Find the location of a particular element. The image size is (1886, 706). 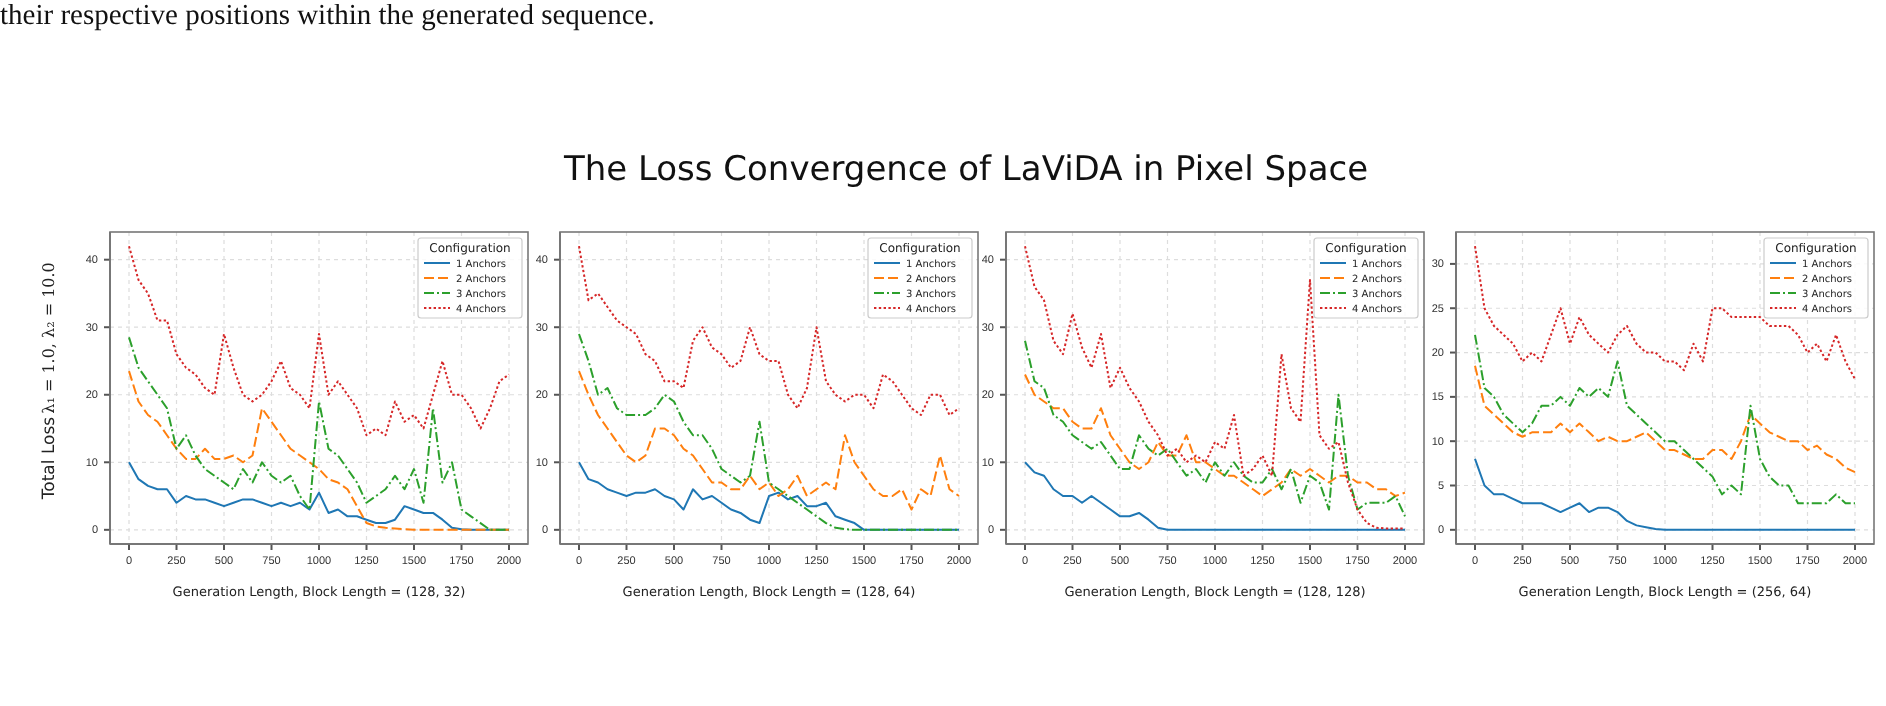

text: The Loss Convergence of LaViDA in Pixel Space is located at coordinates (965, 170).